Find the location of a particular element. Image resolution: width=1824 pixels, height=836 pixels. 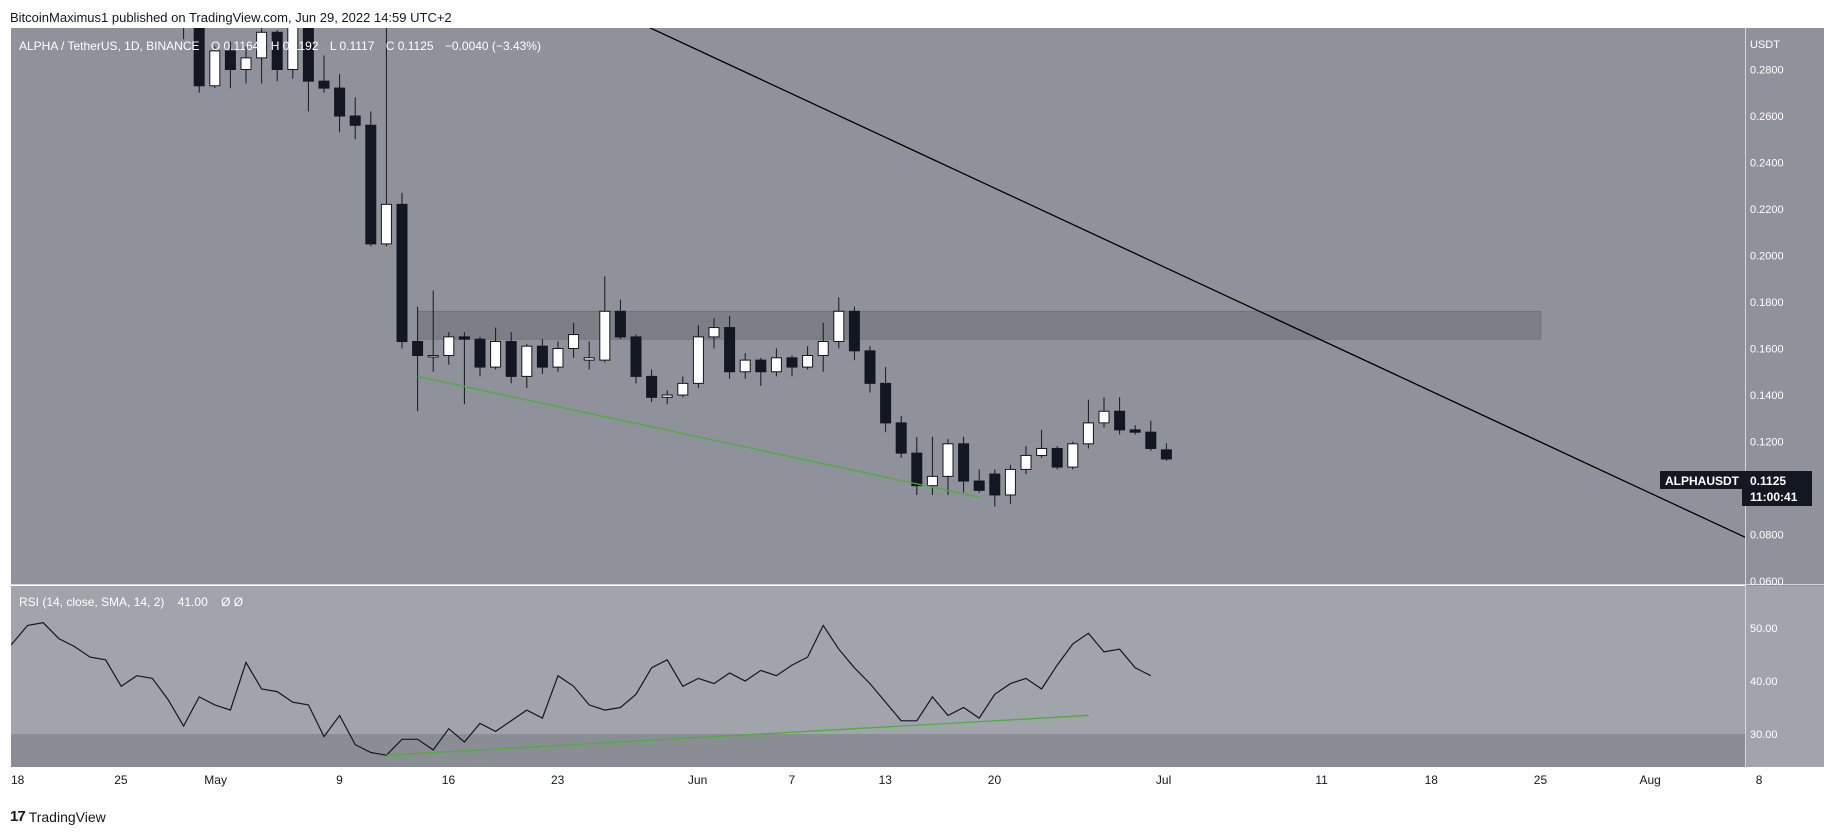

price-tick-label: 0.2000 is located at coordinates (1767, 257).